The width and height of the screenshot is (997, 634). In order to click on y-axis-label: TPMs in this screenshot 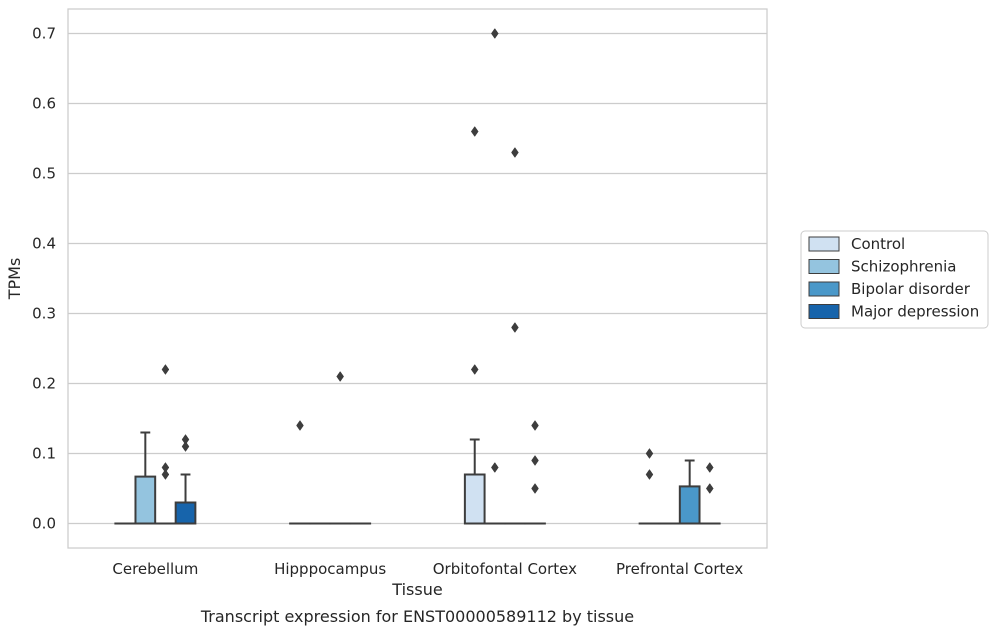, I will do `click(14, 279)`.